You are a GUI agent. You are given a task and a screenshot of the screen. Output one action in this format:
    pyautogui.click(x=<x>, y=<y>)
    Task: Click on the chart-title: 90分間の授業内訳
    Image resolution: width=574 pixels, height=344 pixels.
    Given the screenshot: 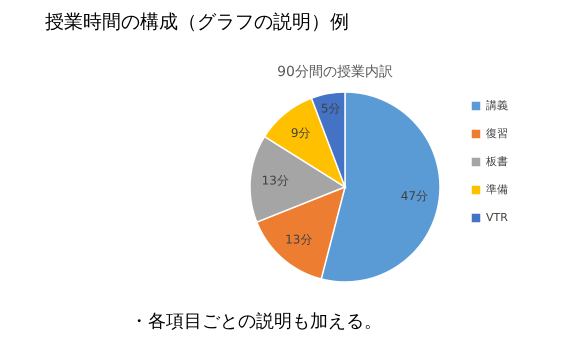 What is the action you would take?
    pyautogui.click(x=335, y=72)
    